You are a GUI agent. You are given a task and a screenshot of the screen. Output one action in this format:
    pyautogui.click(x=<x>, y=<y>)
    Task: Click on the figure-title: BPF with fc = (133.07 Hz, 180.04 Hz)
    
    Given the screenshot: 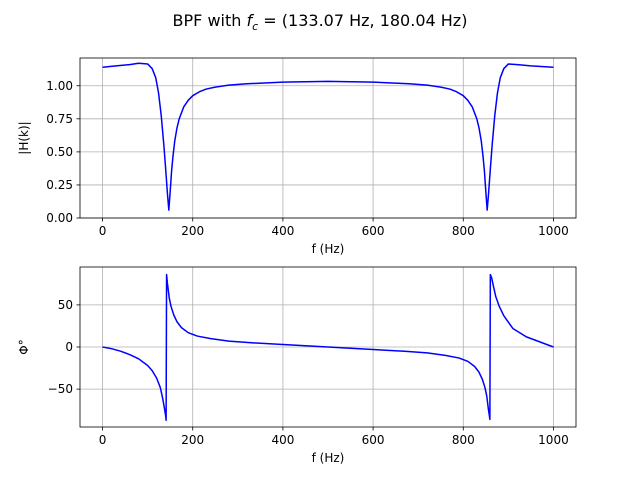 What is the action you would take?
    pyautogui.click(x=320, y=22)
    